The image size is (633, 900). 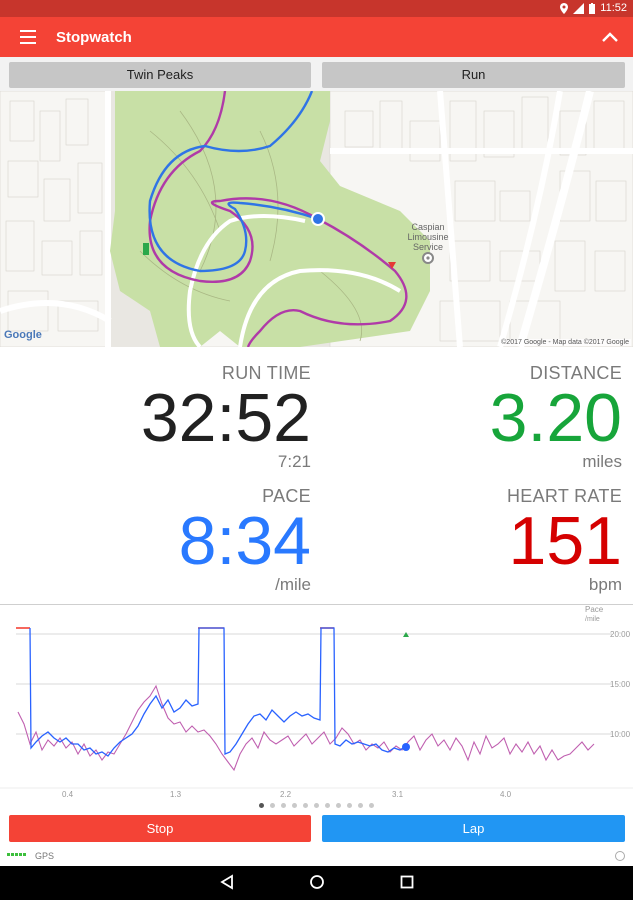 What do you see at coordinates (160, 828) in the screenshot?
I see `stop-button: Stop` at bounding box center [160, 828].